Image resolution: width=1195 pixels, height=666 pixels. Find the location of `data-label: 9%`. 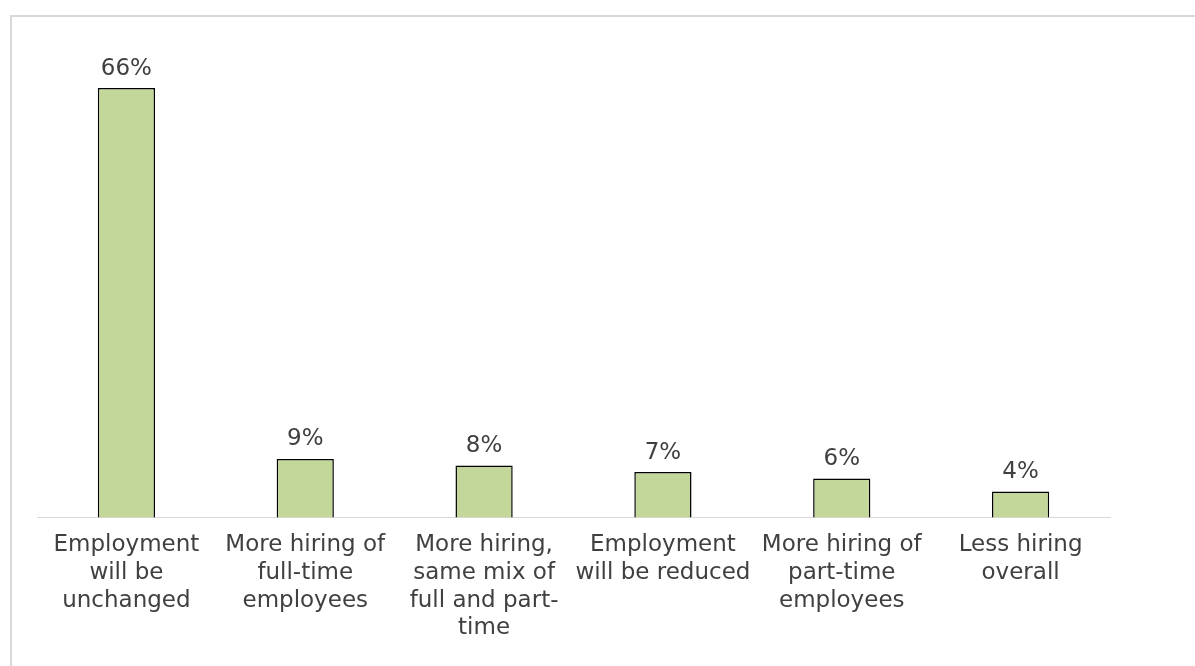

data-label: 9% is located at coordinates (305, 437).